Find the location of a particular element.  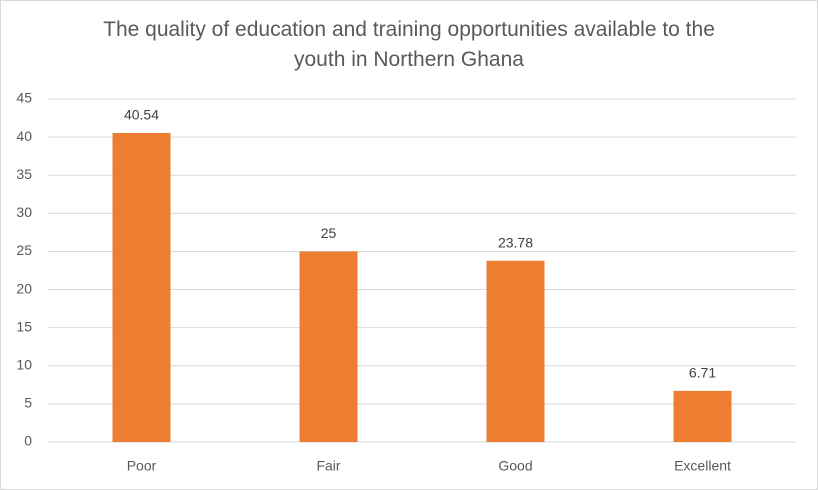

y-tick-label: 40 is located at coordinates (24, 136).